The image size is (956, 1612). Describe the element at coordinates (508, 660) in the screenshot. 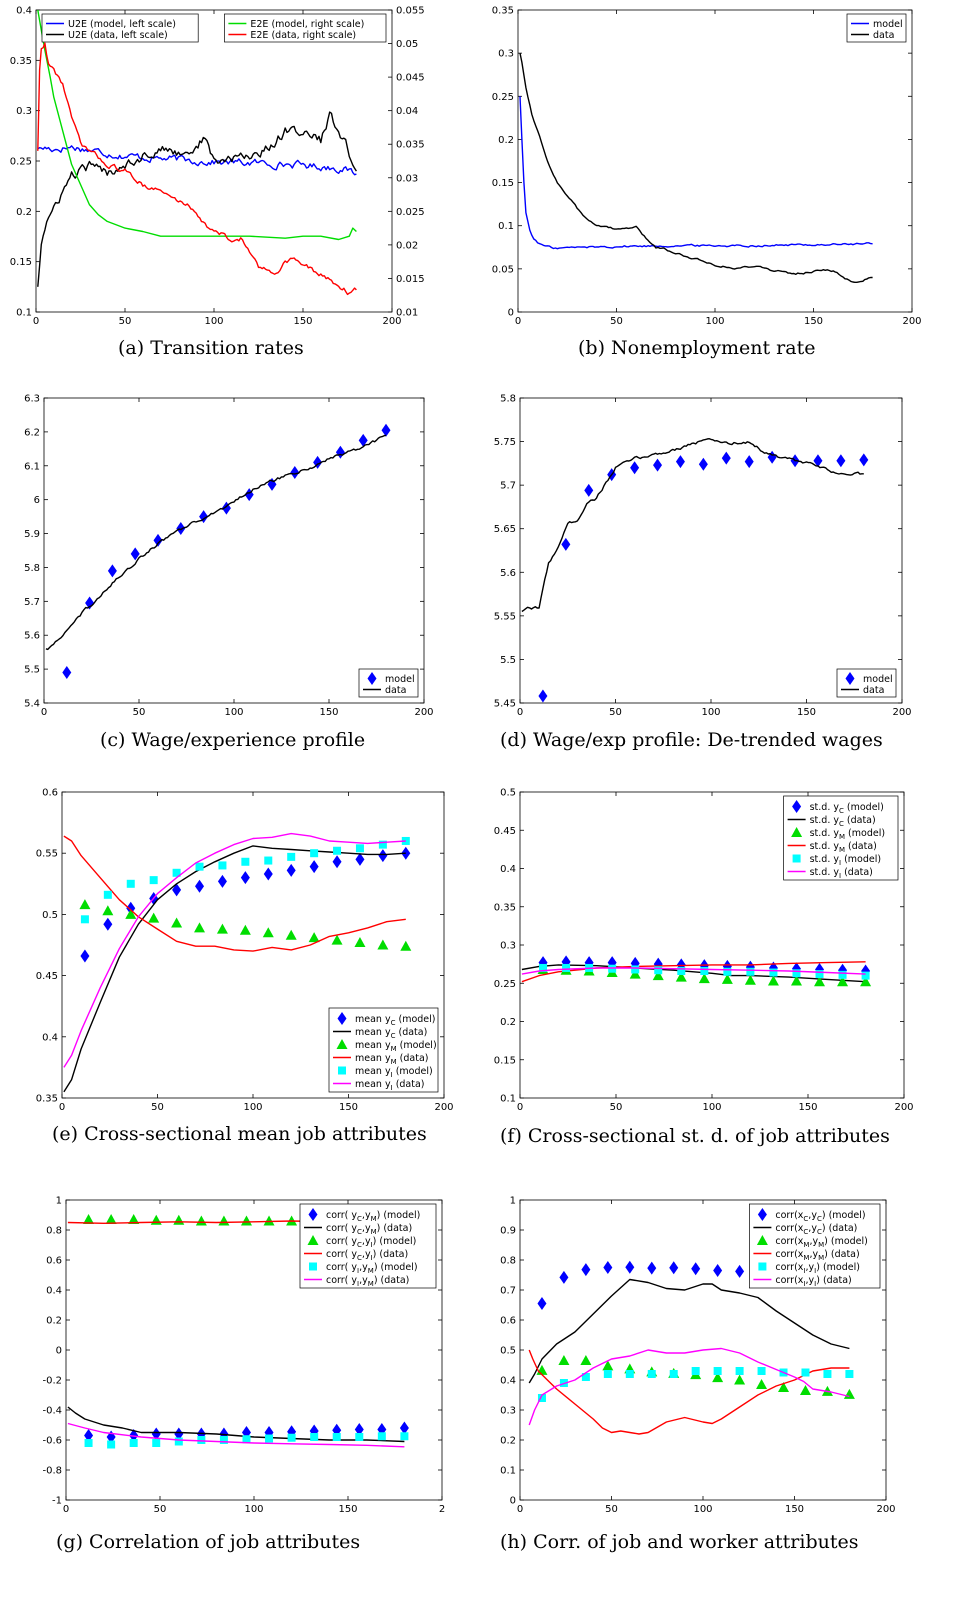

I see `y-tick-label: 5.5` at that location.